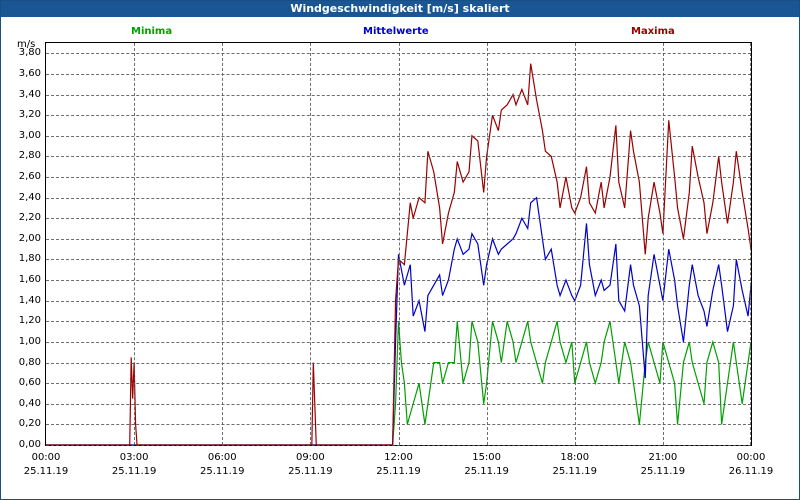 This screenshot has width=800, height=500. I want to click on y-axis-tick-label: 0,20, so click(29, 424).